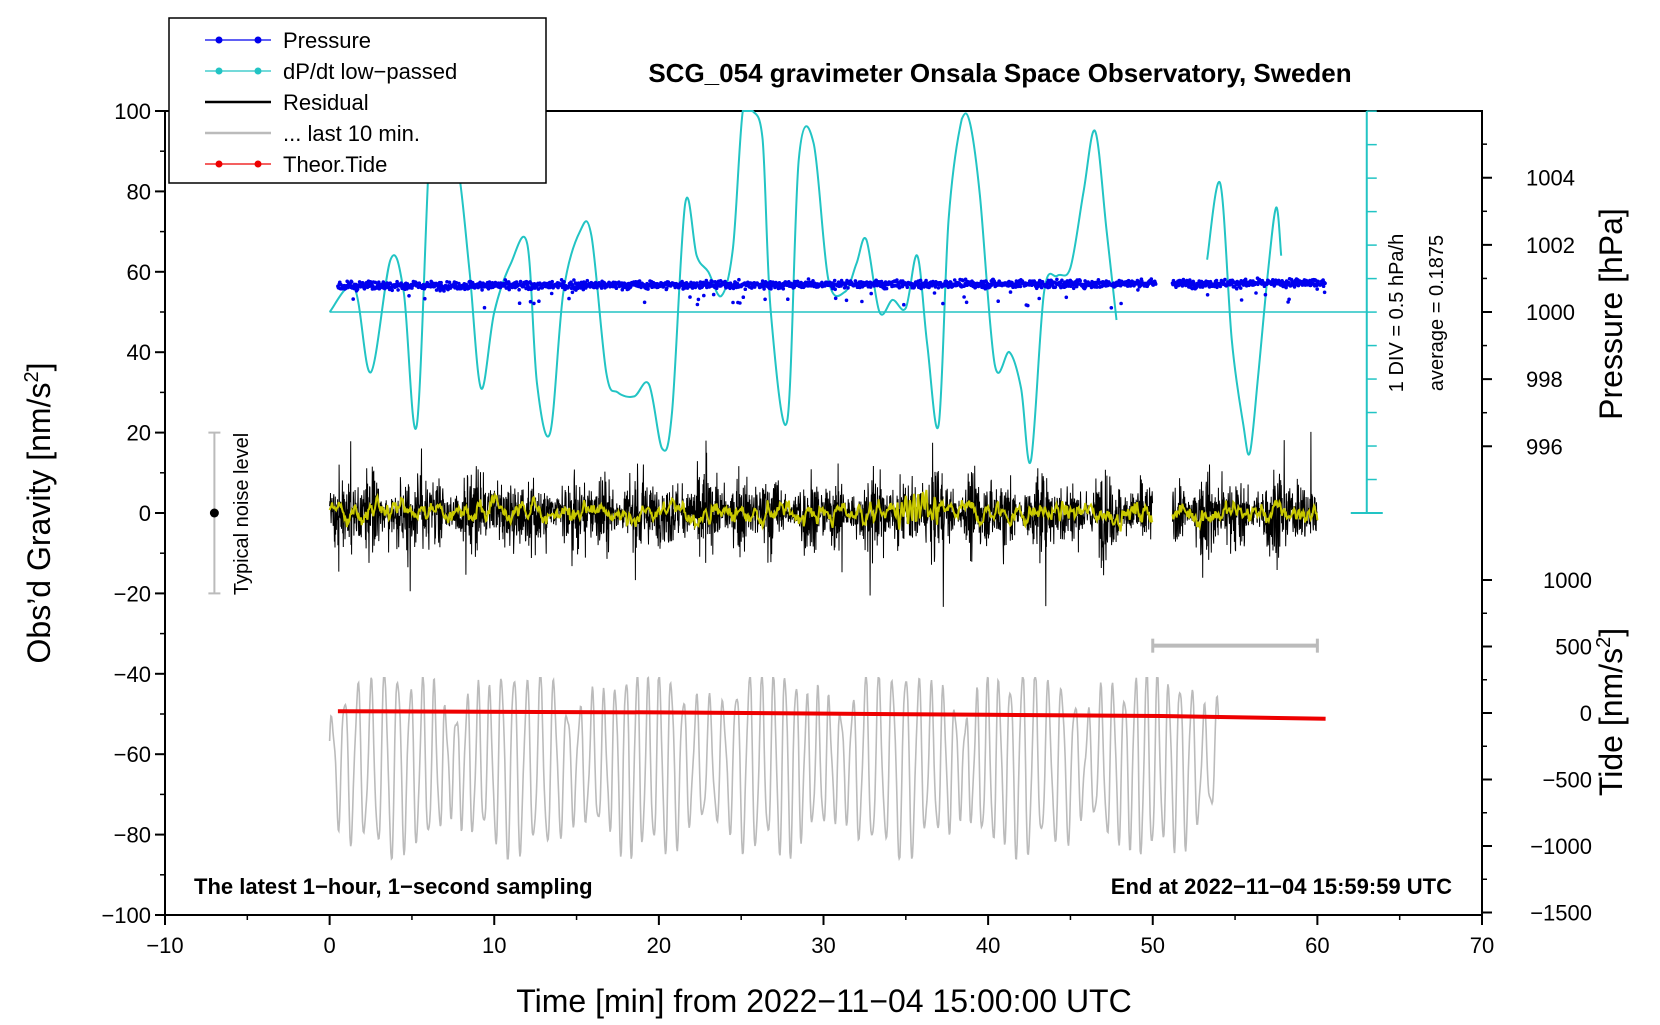 The width and height of the screenshot is (1660, 1025). Describe the element at coordinates (741, 510) in the screenshot. I see `residual-smoothed-a` at that location.